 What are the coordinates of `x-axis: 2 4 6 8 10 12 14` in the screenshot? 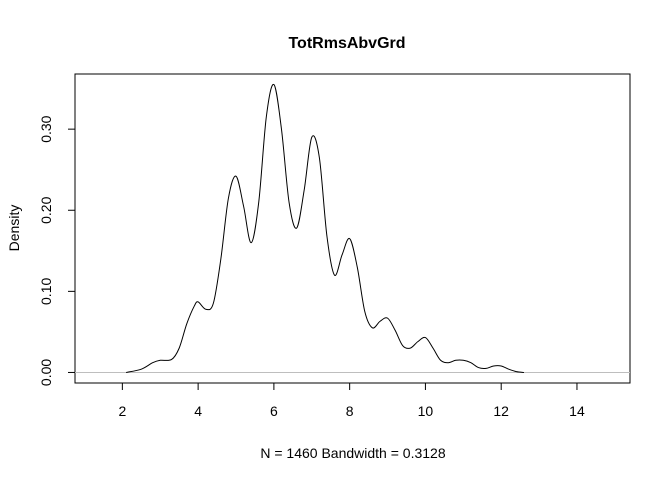 It's located at (351, 400).